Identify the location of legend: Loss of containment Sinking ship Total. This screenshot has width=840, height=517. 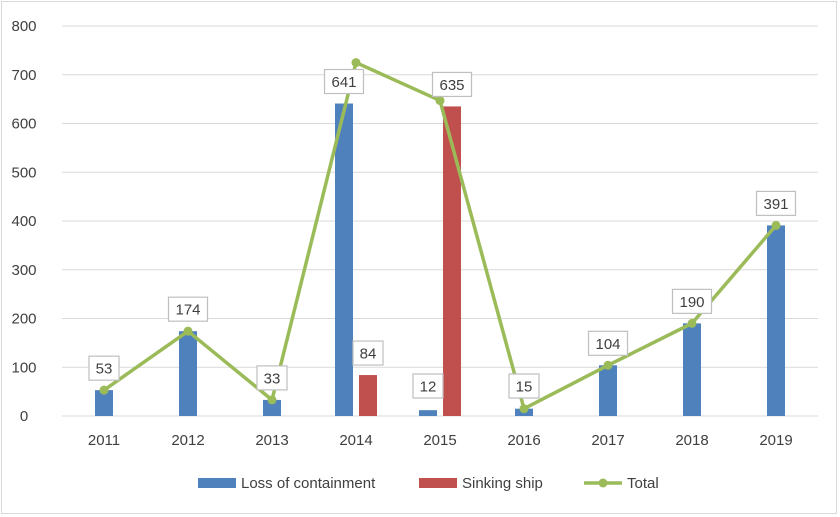
(428, 483).